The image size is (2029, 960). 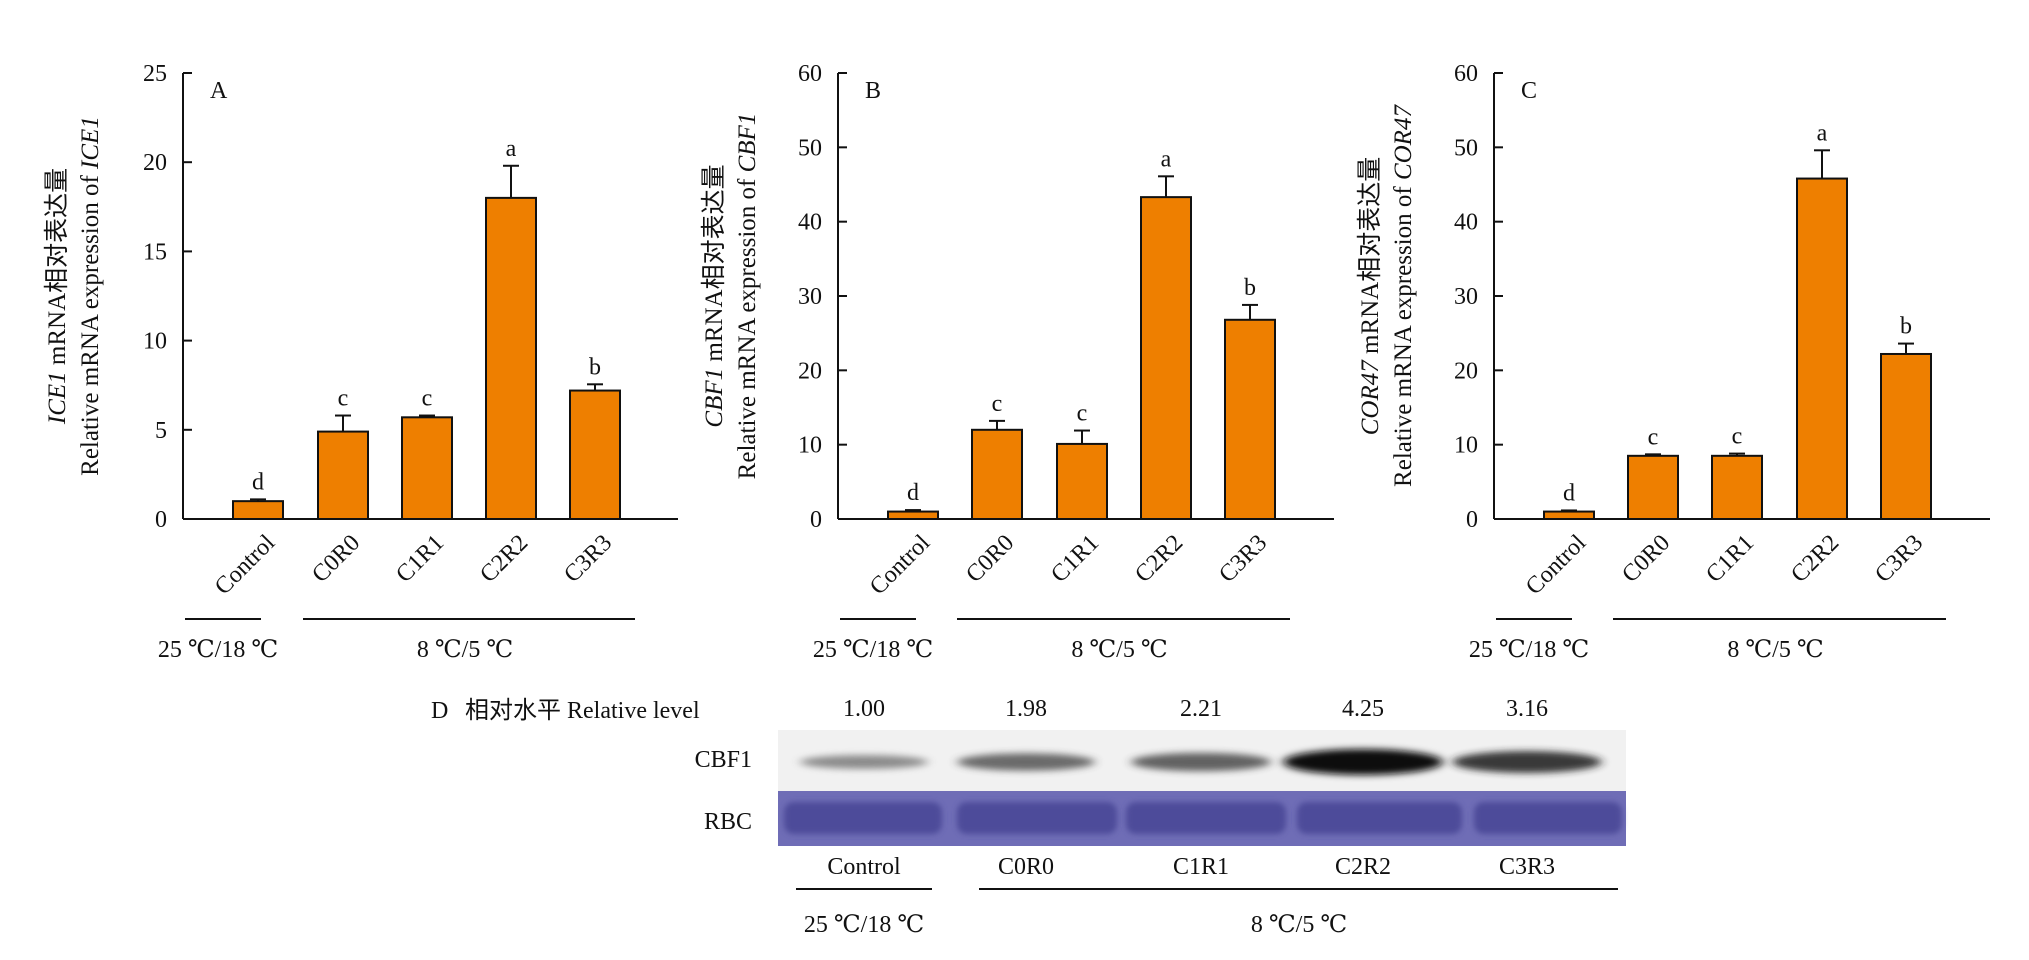 I want to click on panel-letter: B, so click(x=873, y=91).